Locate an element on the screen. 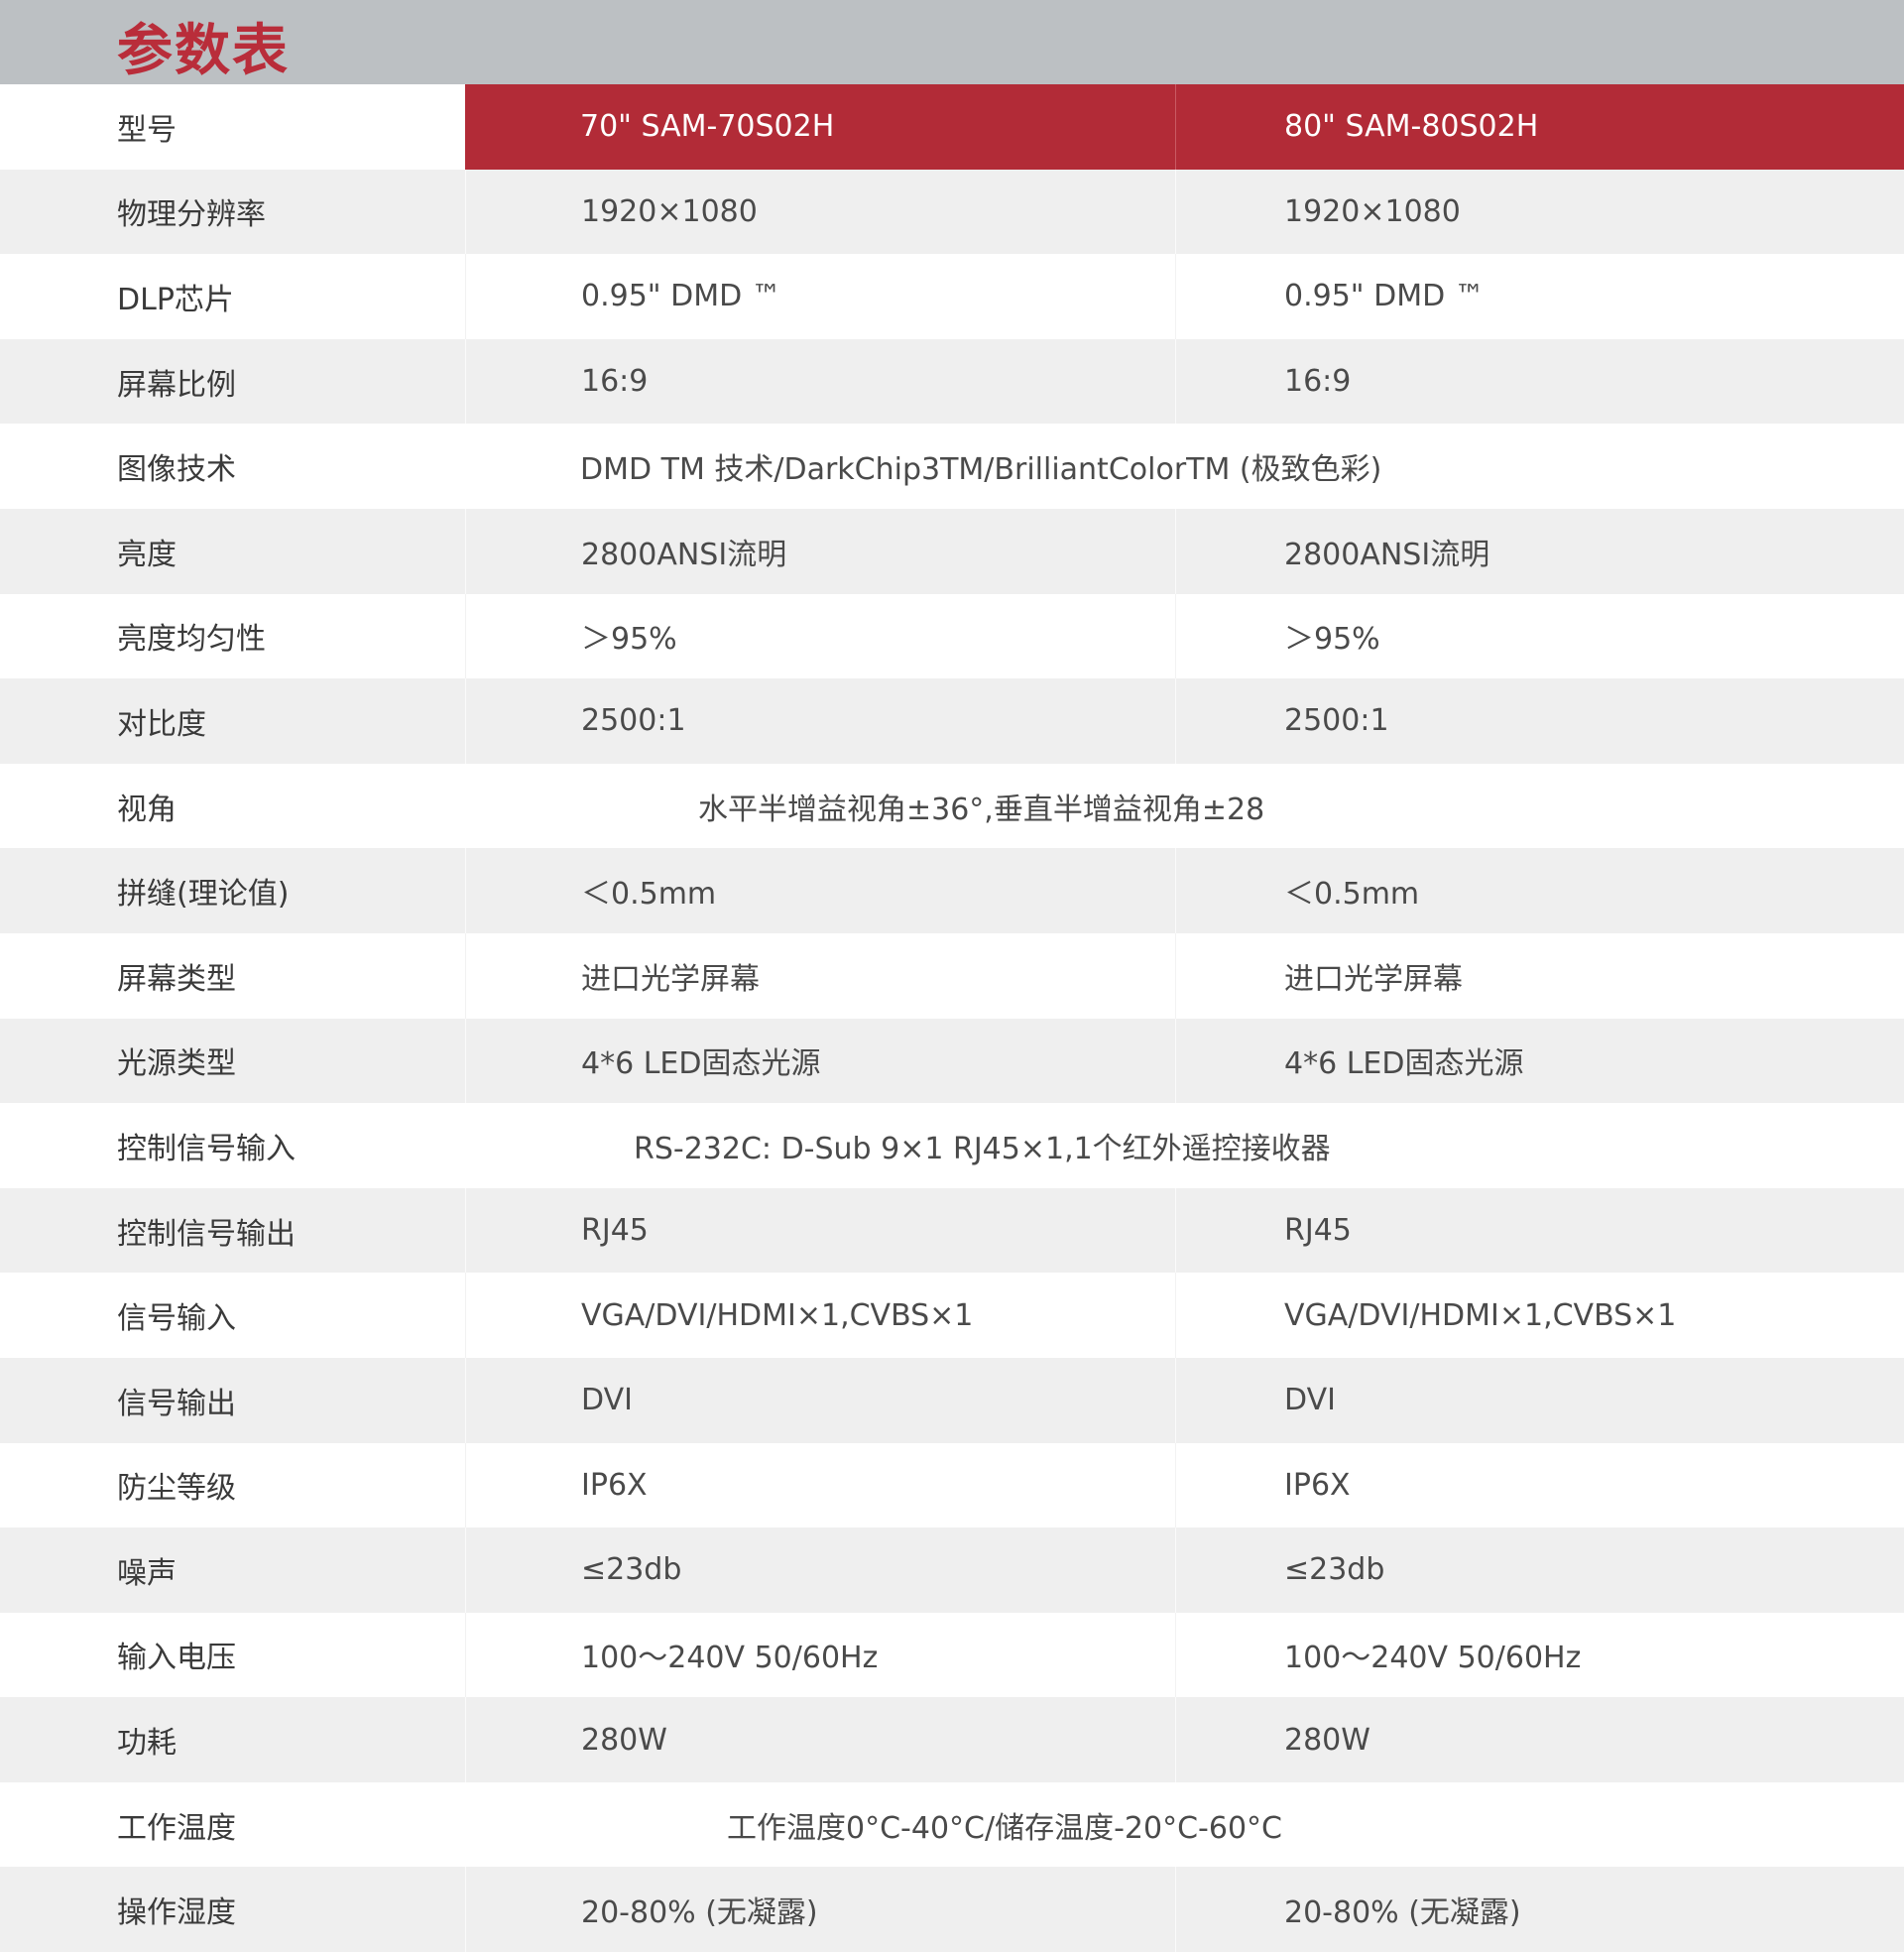 This screenshot has width=1904, height=1952. value-80: ＞95% is located at coordinates (1539, 636).